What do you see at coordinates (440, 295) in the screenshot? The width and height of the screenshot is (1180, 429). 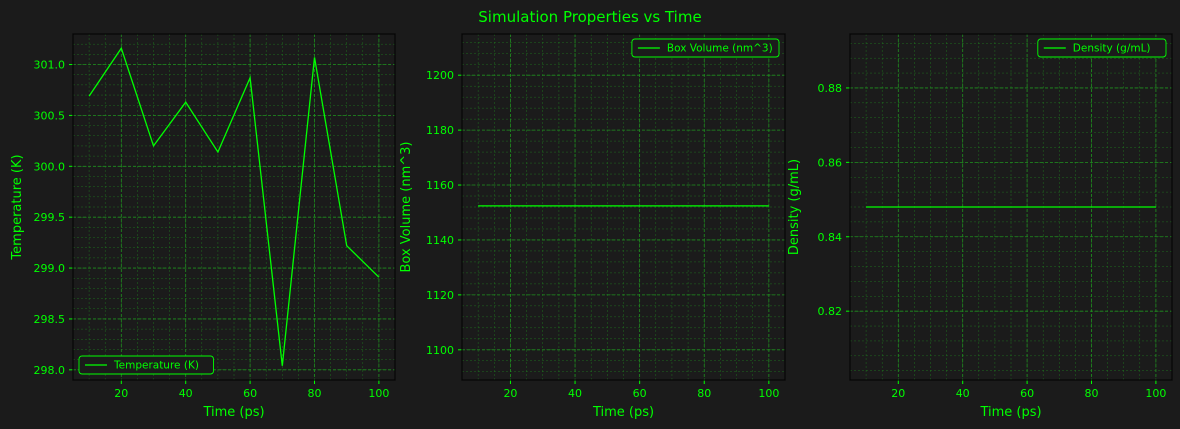 I see `y-tick-label: 1120` at bounding box center [440, 295].